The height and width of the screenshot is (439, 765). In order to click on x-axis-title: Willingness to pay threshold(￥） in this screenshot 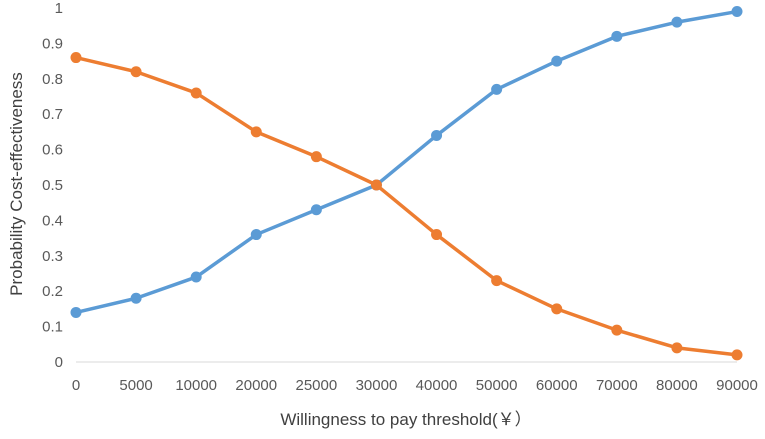, I will do `click(405, 419)`.